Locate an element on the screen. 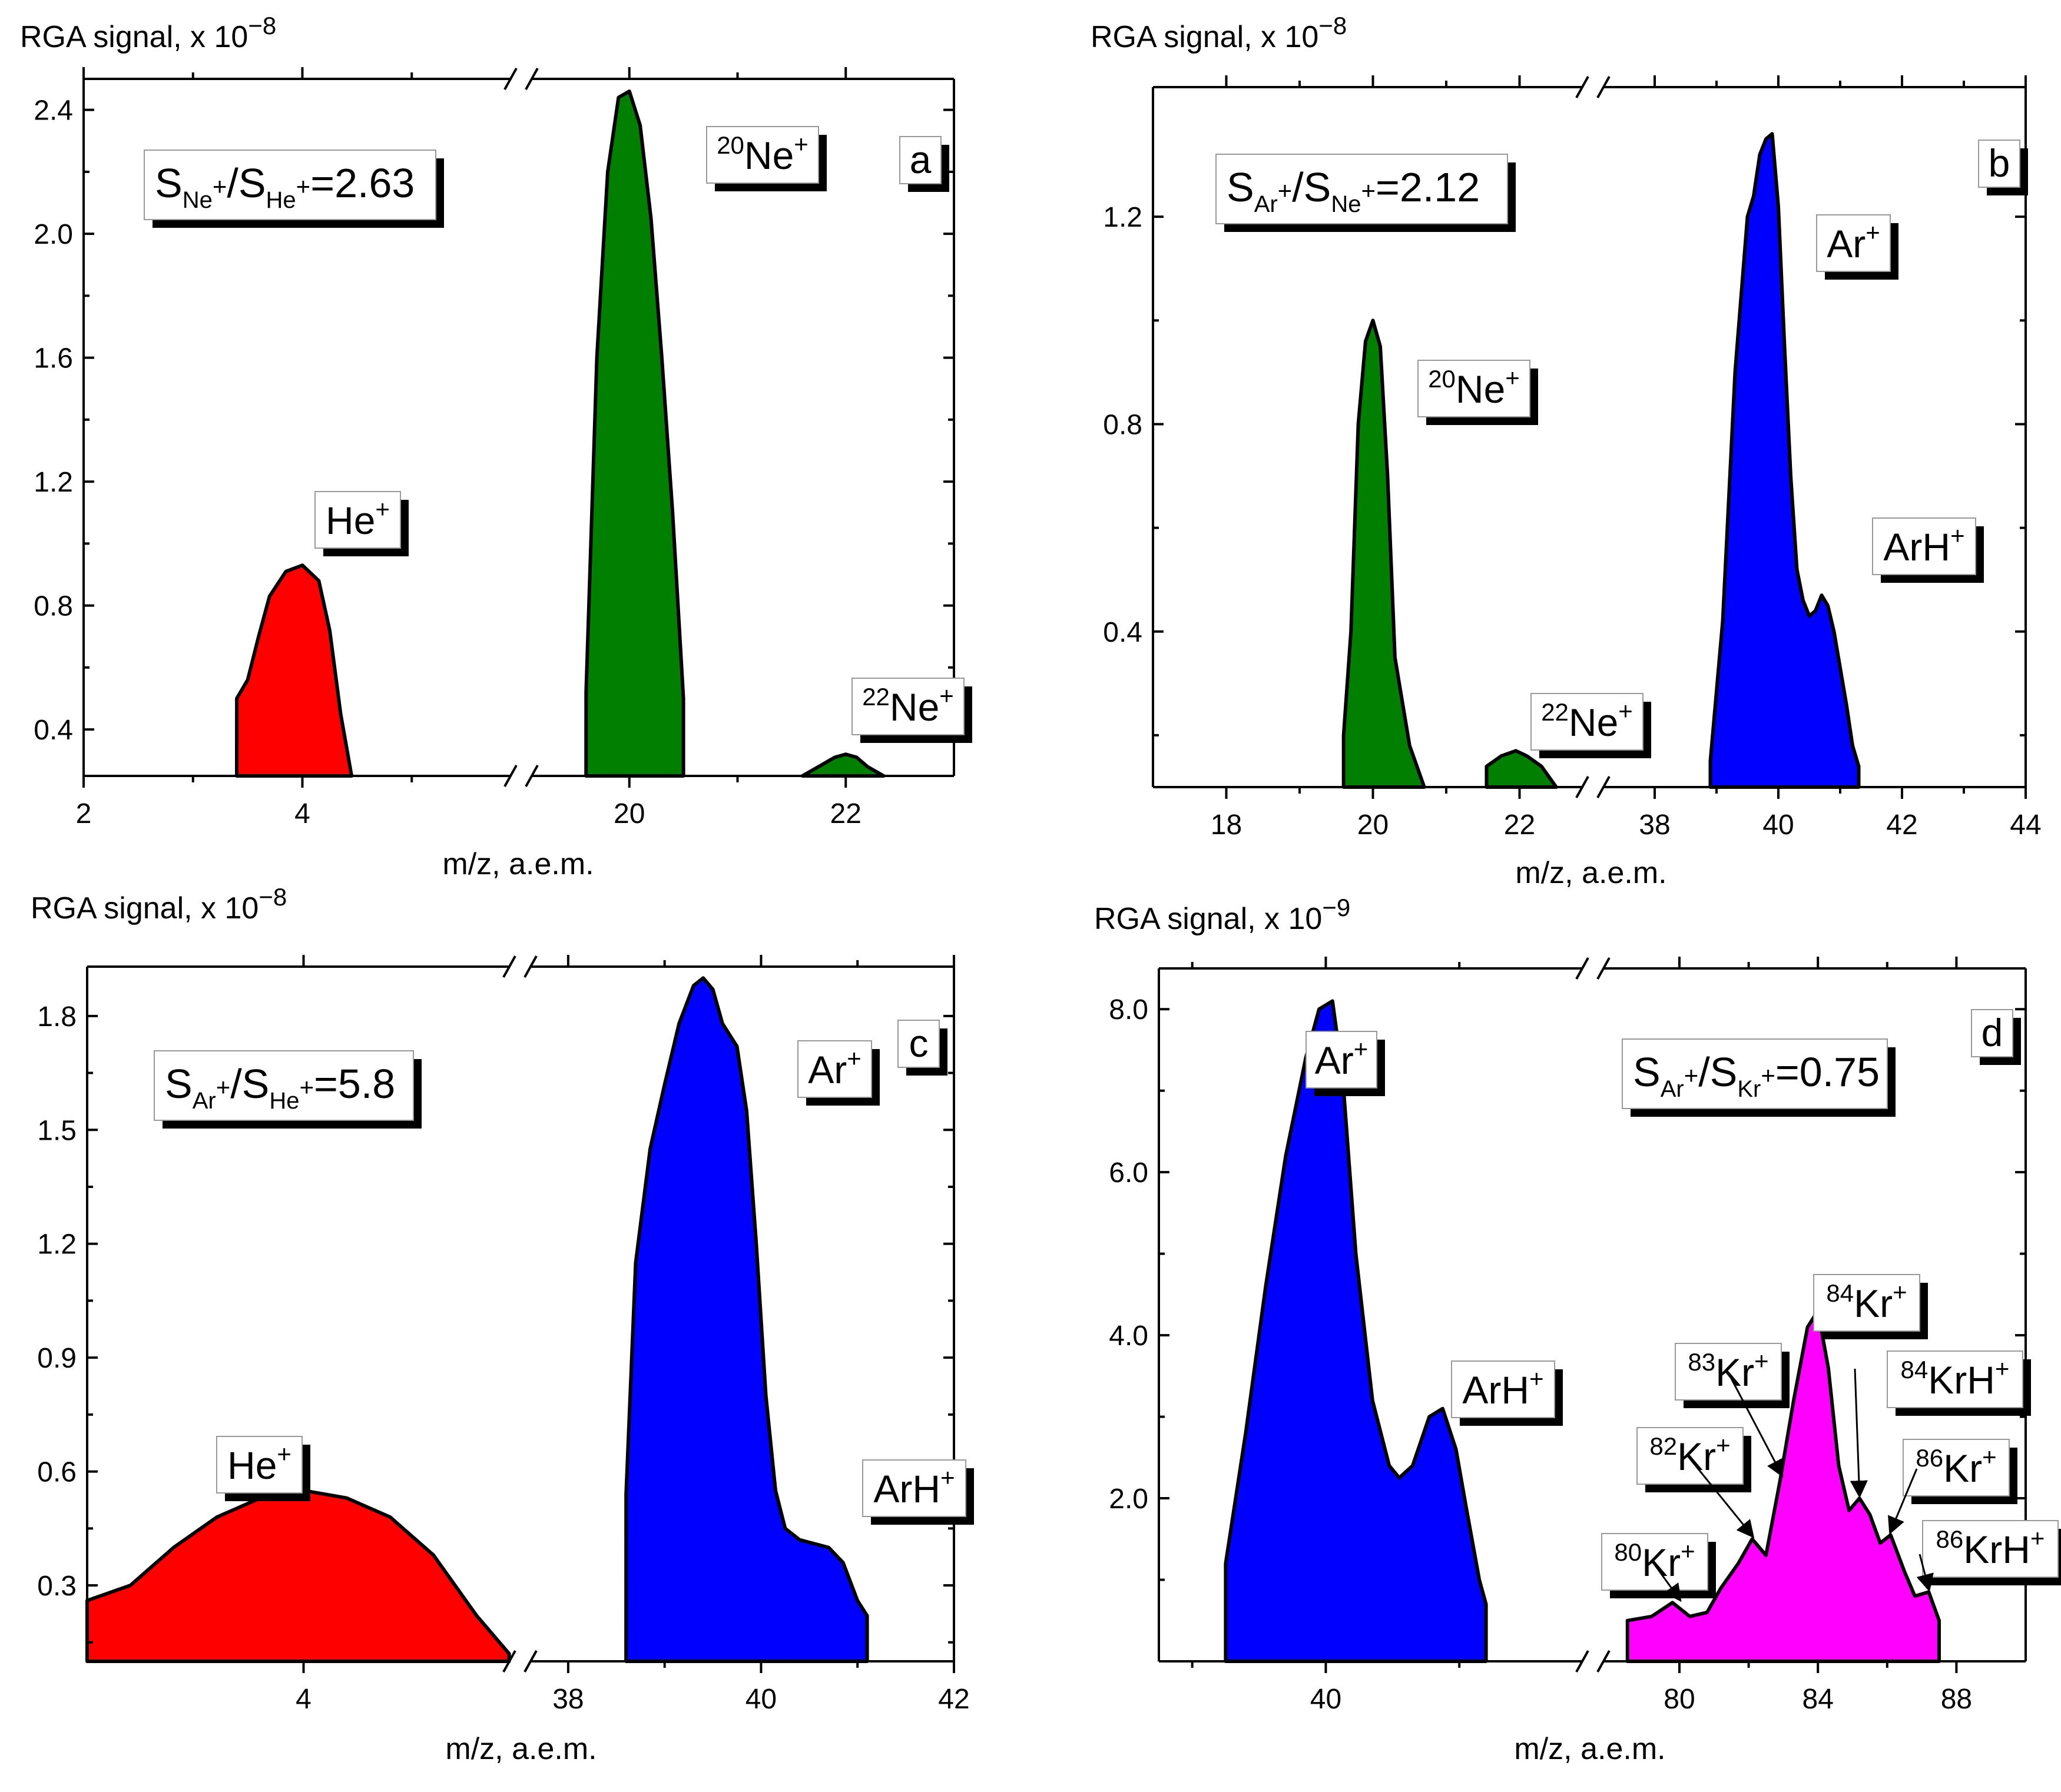 The image size is (2061, 1792). ratio-sub-a: Ne is located at coordinates (198, 200).